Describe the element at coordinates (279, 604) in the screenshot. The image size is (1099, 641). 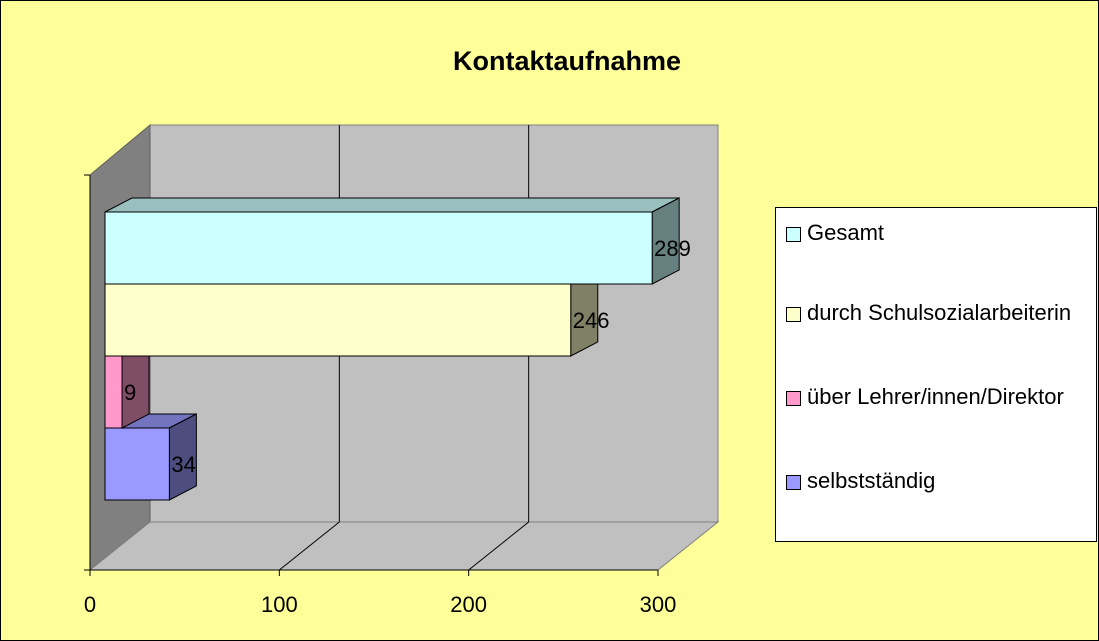
I see `x-tick-label: 100` at that location.